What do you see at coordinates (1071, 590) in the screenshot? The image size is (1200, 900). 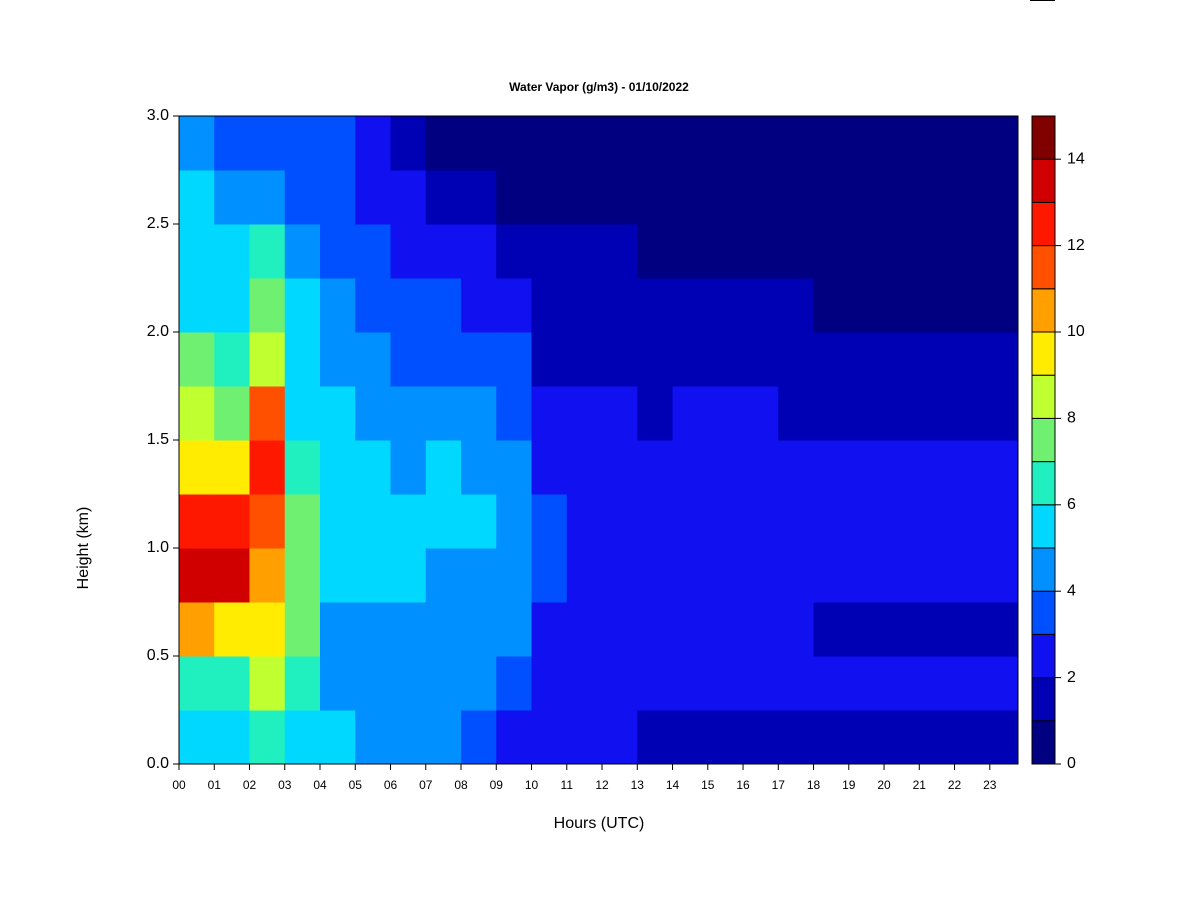 I see `colorbar-tick-label: 4` at bounding box center [1071, 590].